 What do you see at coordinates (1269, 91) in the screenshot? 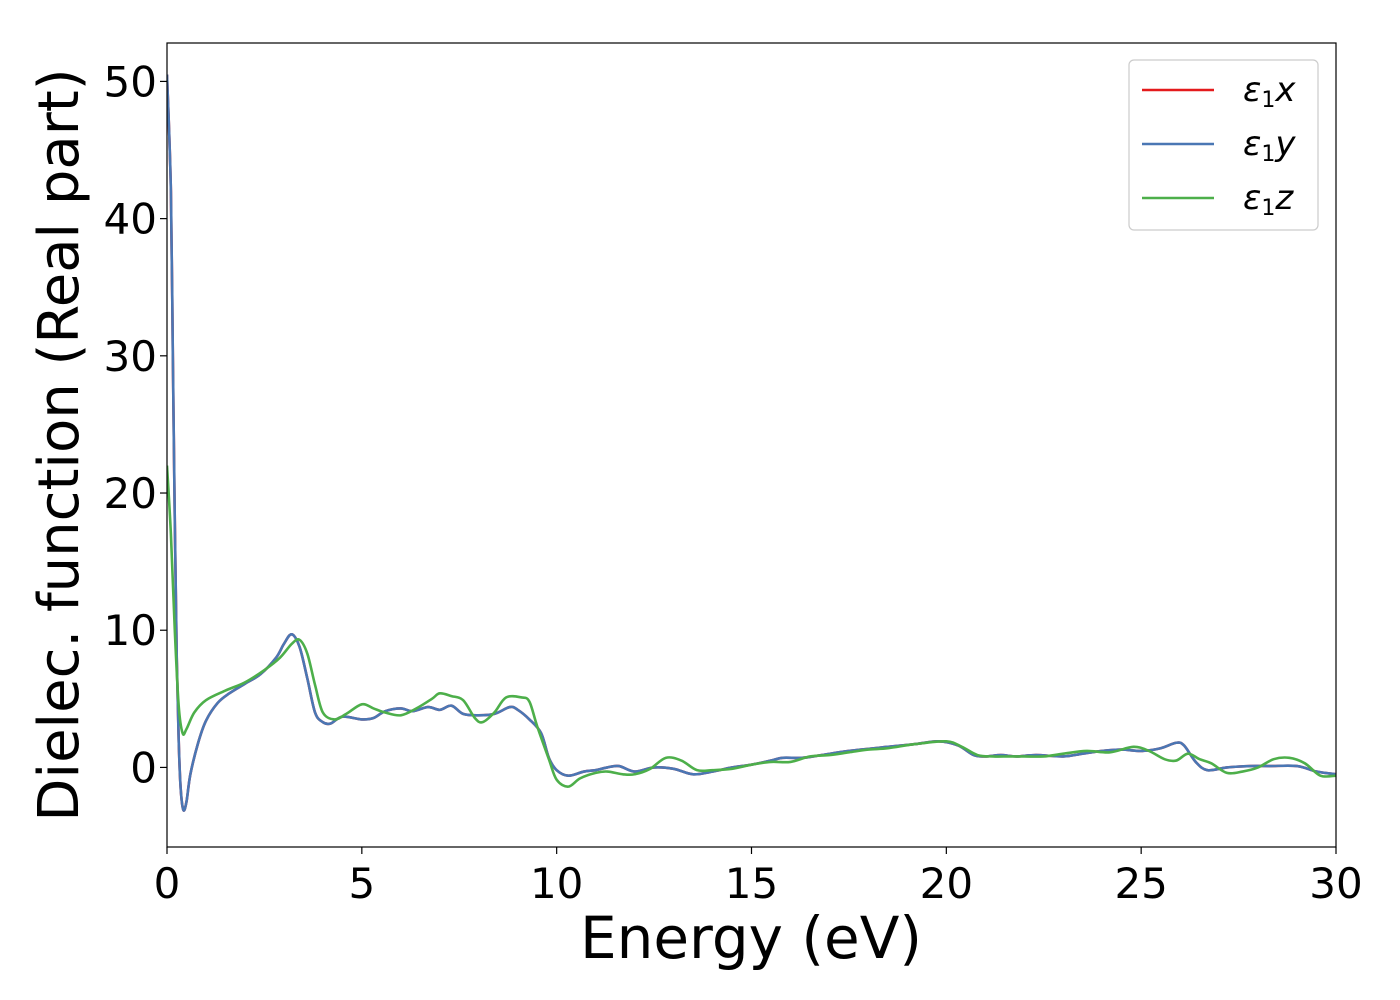
I see `legend-label-x: ε1x` at bounding box center [1269, 91].